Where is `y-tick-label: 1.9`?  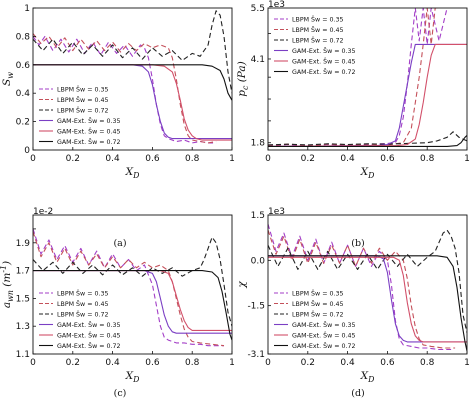 y-tick-label: 1.9 is located at coordinates (23, 244).